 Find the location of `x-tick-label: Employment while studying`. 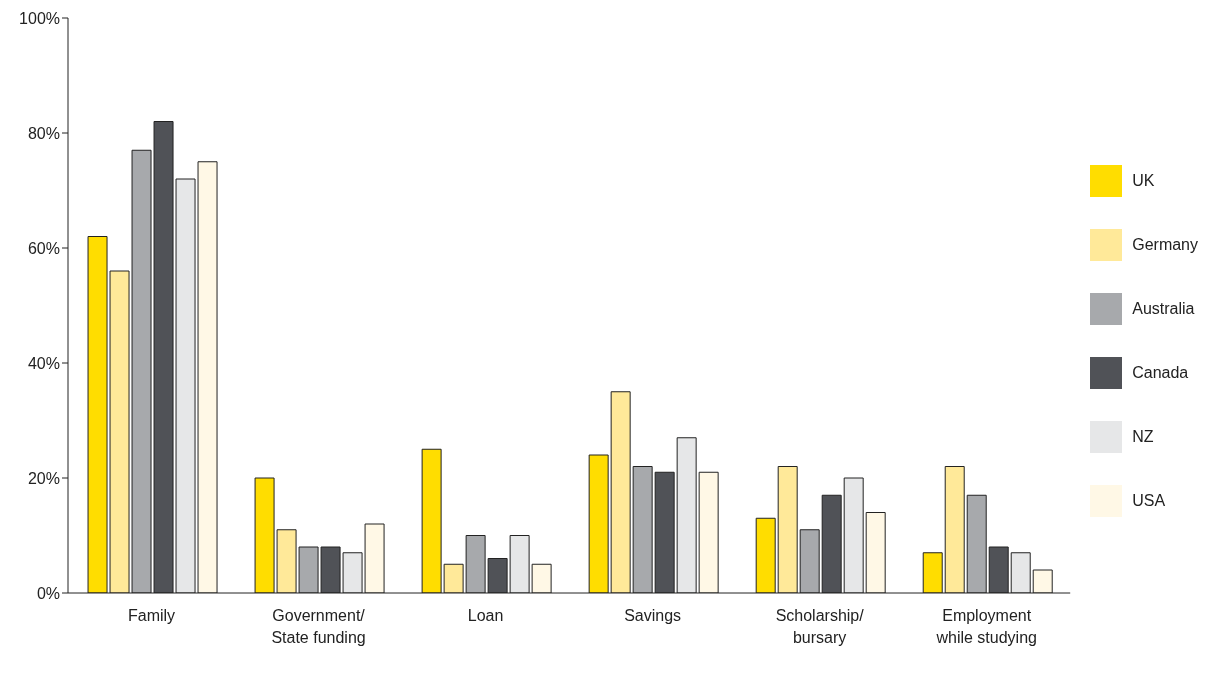

x-tick-label: Employment while studying is located at coordinates (986, 626).